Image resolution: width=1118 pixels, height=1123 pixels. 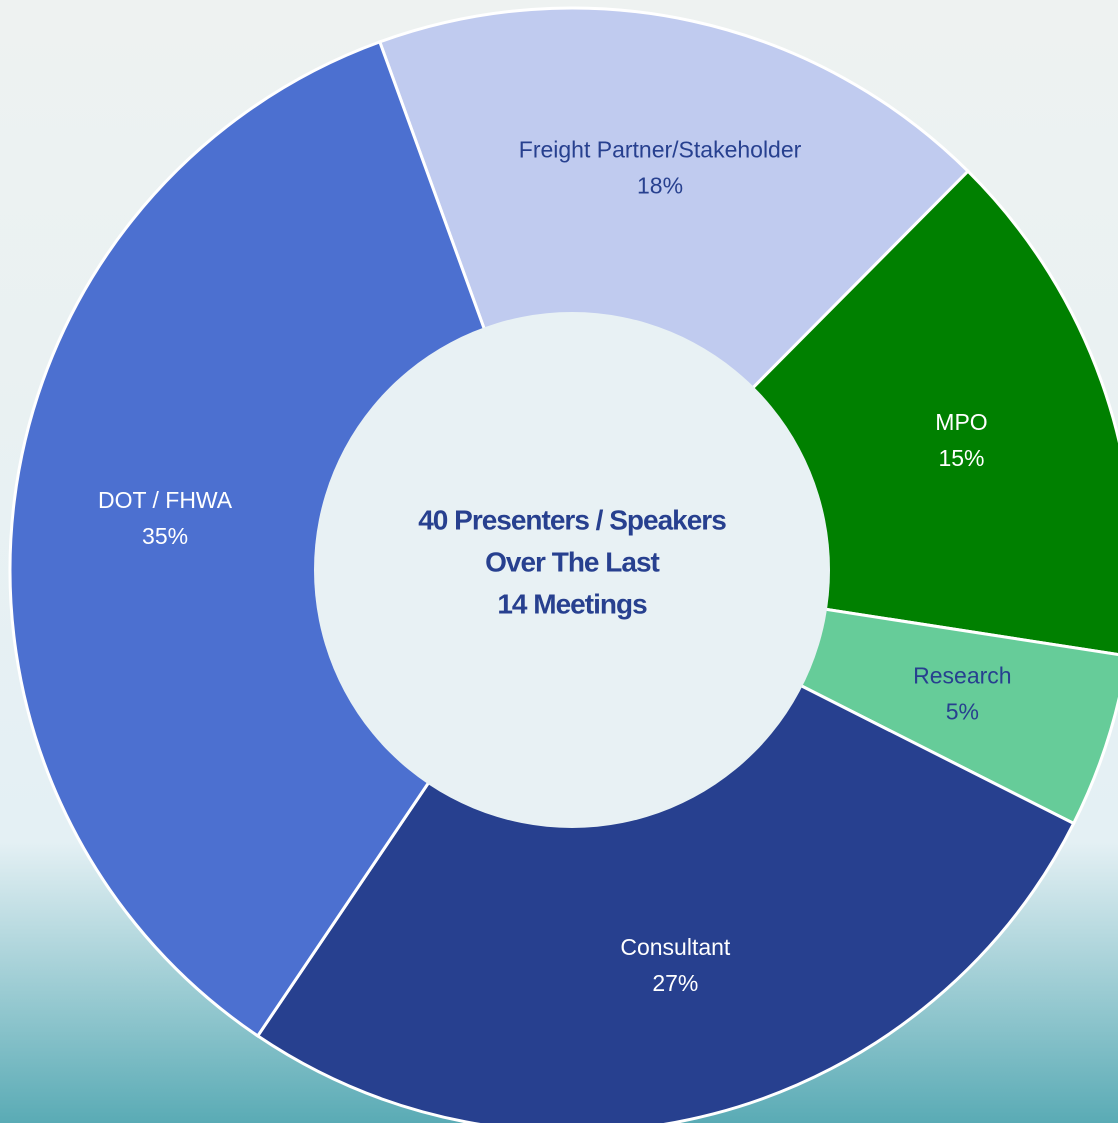 I want to click on center-text: Over The Last, so click(x=572, y=561).